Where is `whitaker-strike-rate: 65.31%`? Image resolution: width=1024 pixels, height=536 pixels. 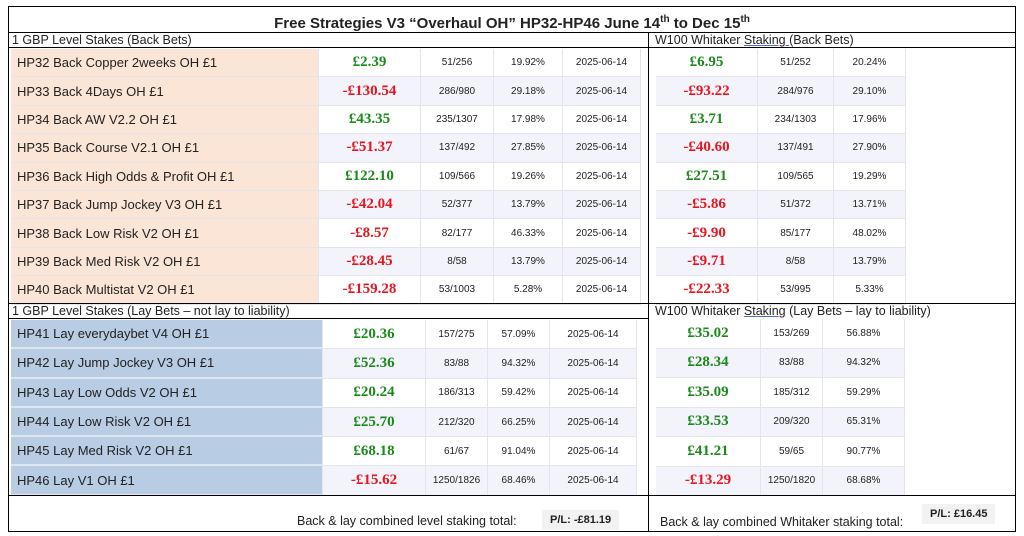 whitaker-strike-rate: 65.31% is located at coordinates (864, 422).